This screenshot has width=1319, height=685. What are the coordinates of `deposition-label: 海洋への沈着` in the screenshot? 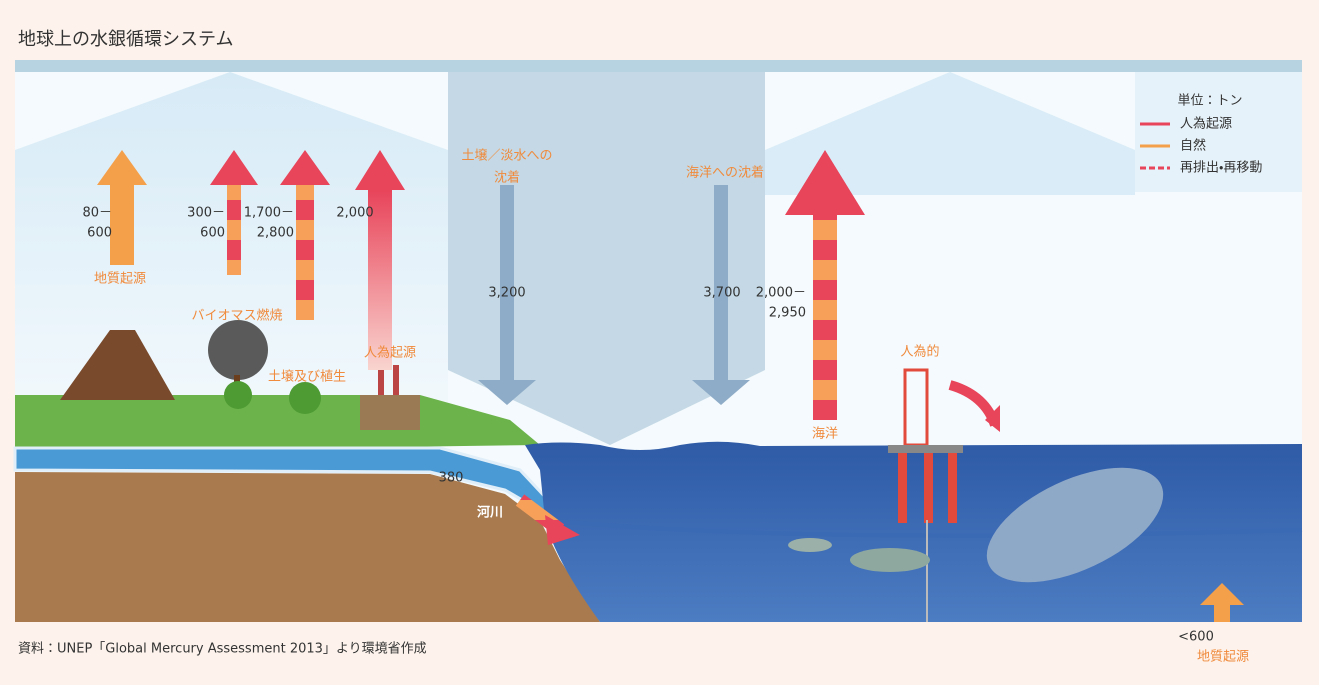 It's located at (725, 173).